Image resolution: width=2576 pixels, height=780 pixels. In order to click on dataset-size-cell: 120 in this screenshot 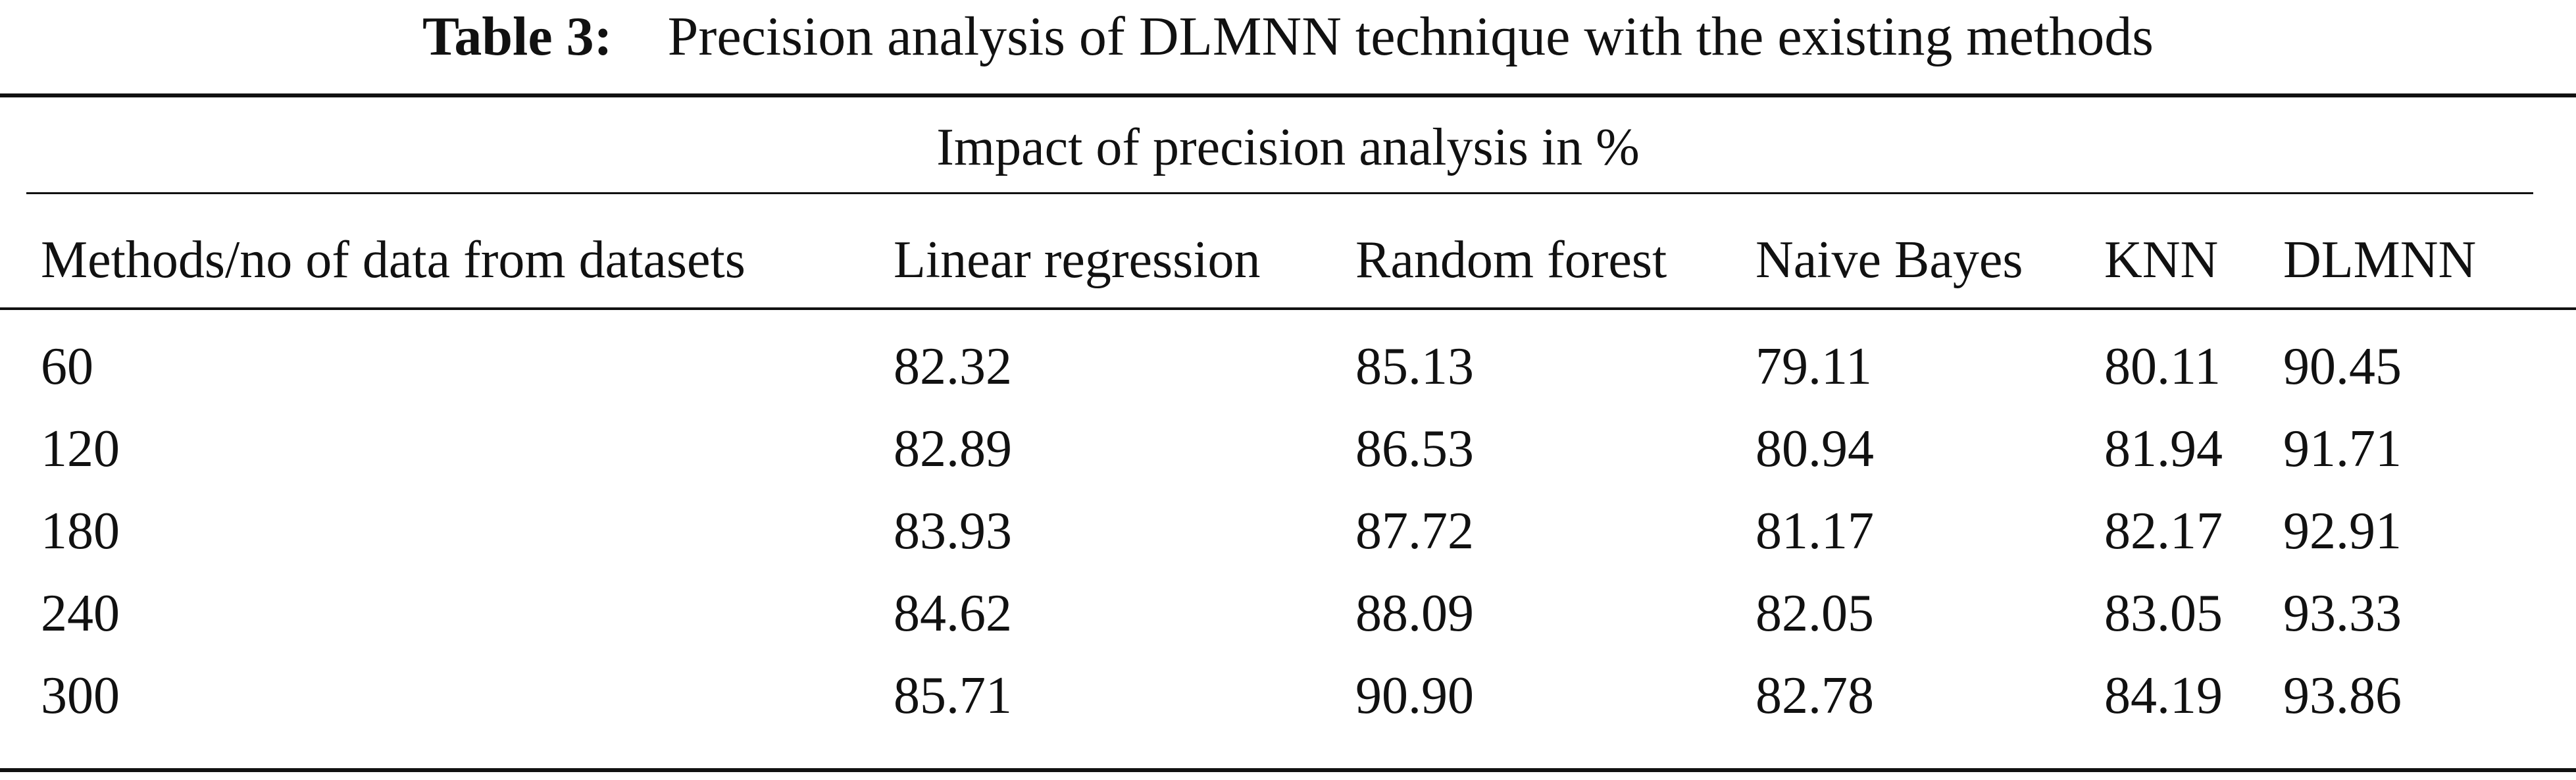, I will do `click(80, 449)`.